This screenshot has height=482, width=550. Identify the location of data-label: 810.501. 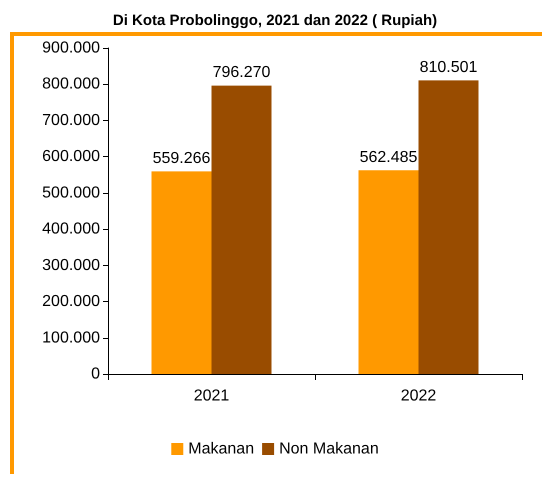
(449, 67).